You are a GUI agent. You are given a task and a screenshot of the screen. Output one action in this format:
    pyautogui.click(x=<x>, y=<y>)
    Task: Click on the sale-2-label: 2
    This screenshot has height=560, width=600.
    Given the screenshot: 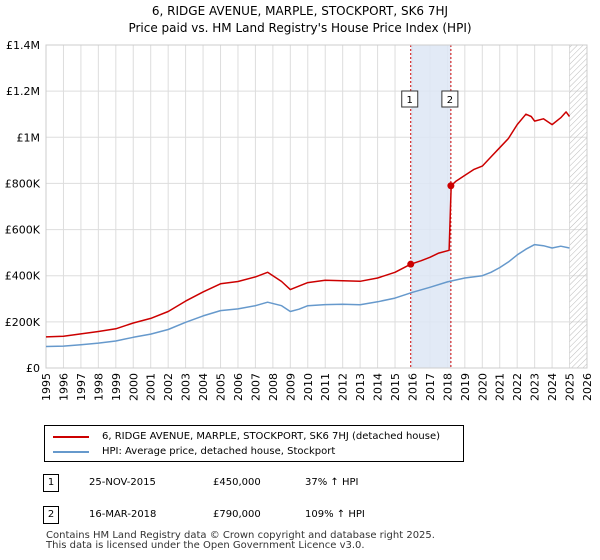 What is the action you would take?
    pyautogui.click(x=450, y=100)
    